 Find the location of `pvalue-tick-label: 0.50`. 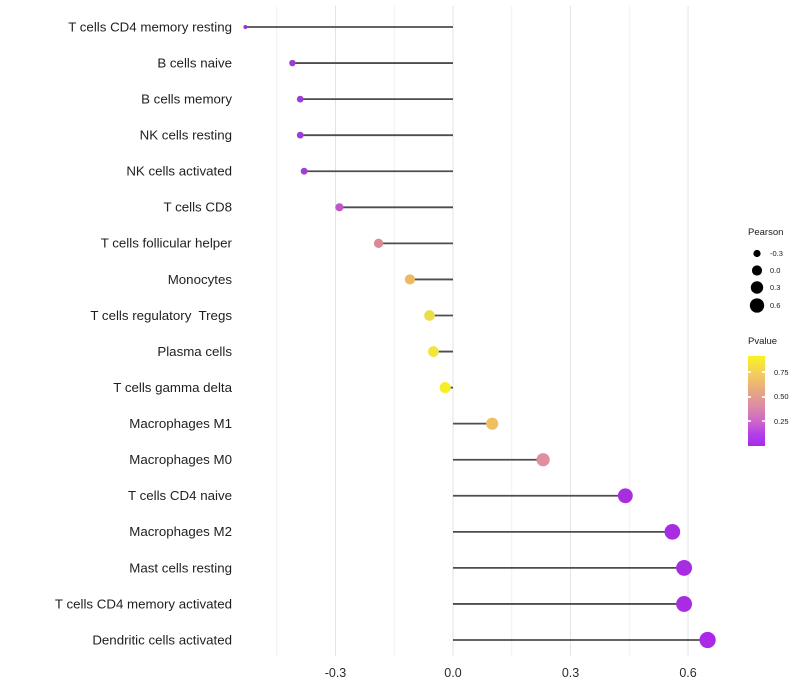

pvalue-tick-label: 0.50 is located at coordinates (781, 396).